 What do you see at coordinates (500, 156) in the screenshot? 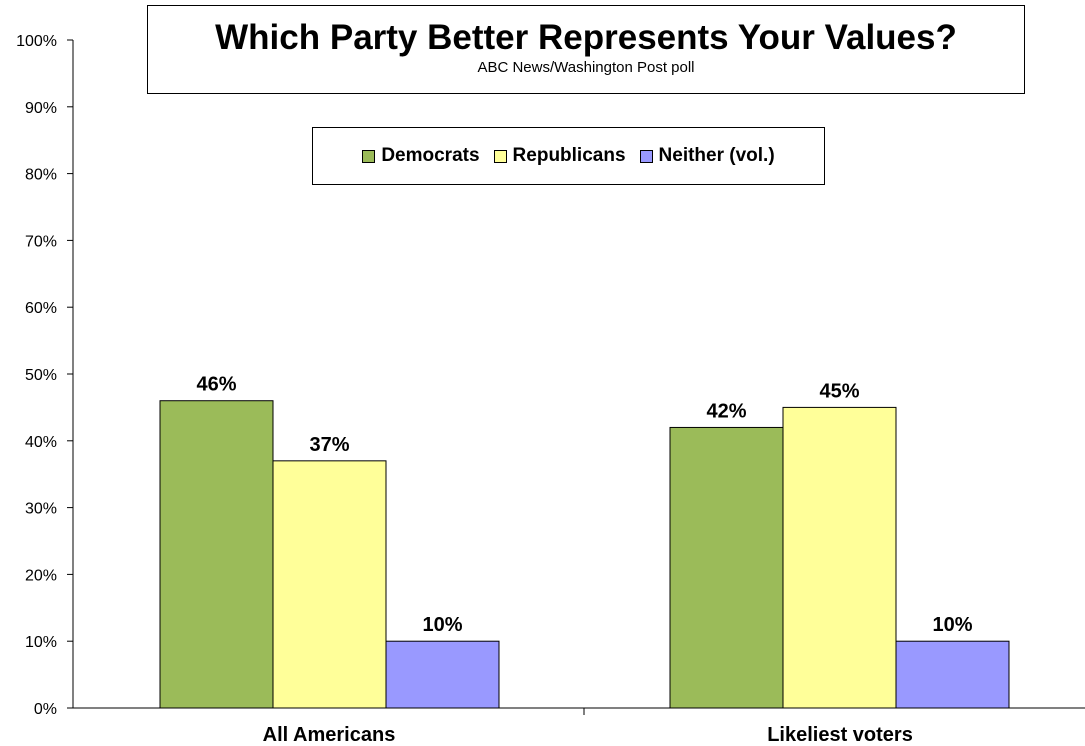
I see `legend-swatch-republicans` at bounding box center [500, 156].